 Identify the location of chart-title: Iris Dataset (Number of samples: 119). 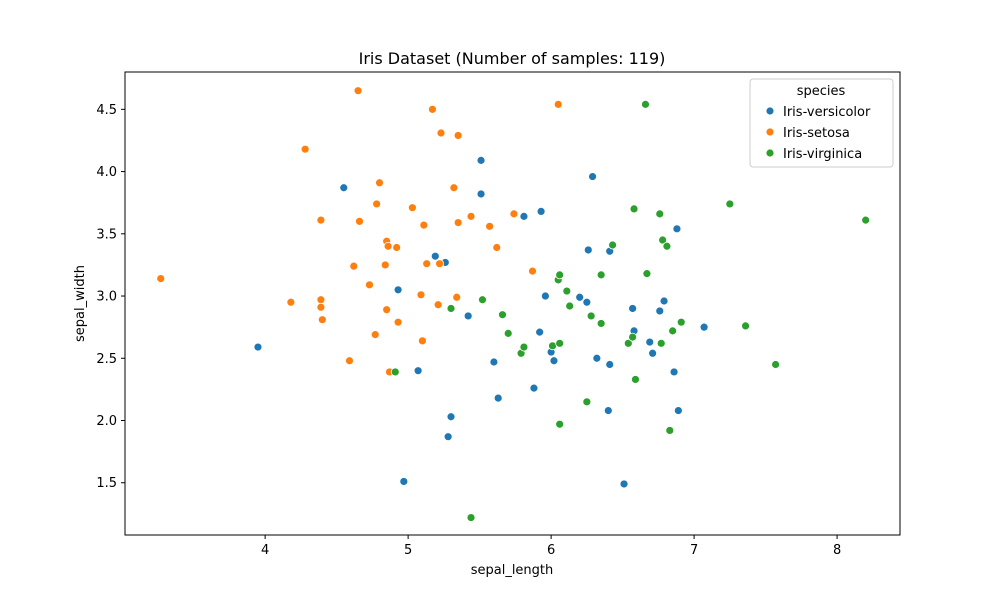
(512, 58).